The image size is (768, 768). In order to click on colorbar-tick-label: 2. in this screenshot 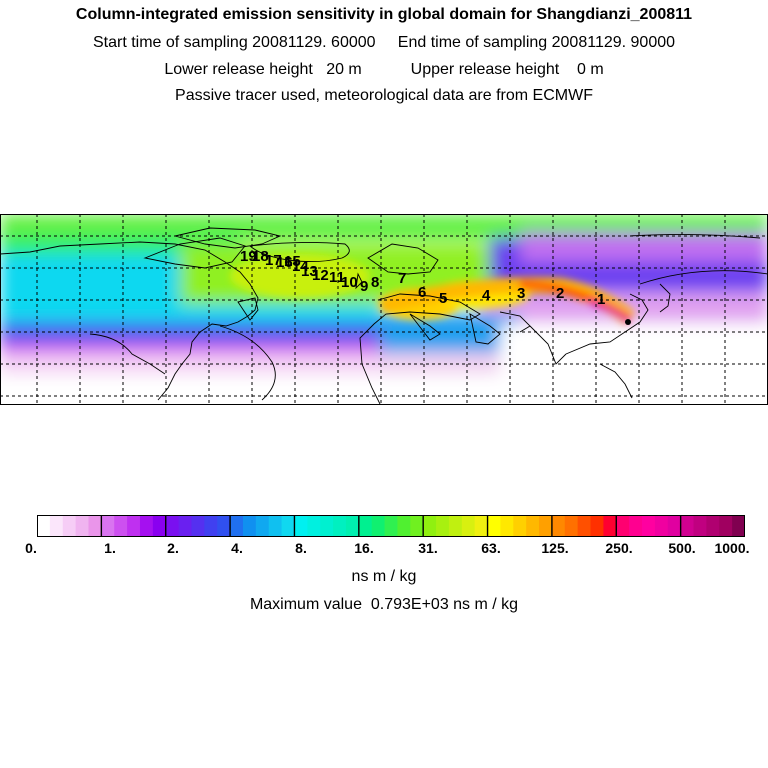, I will do `click(173, 548)`.